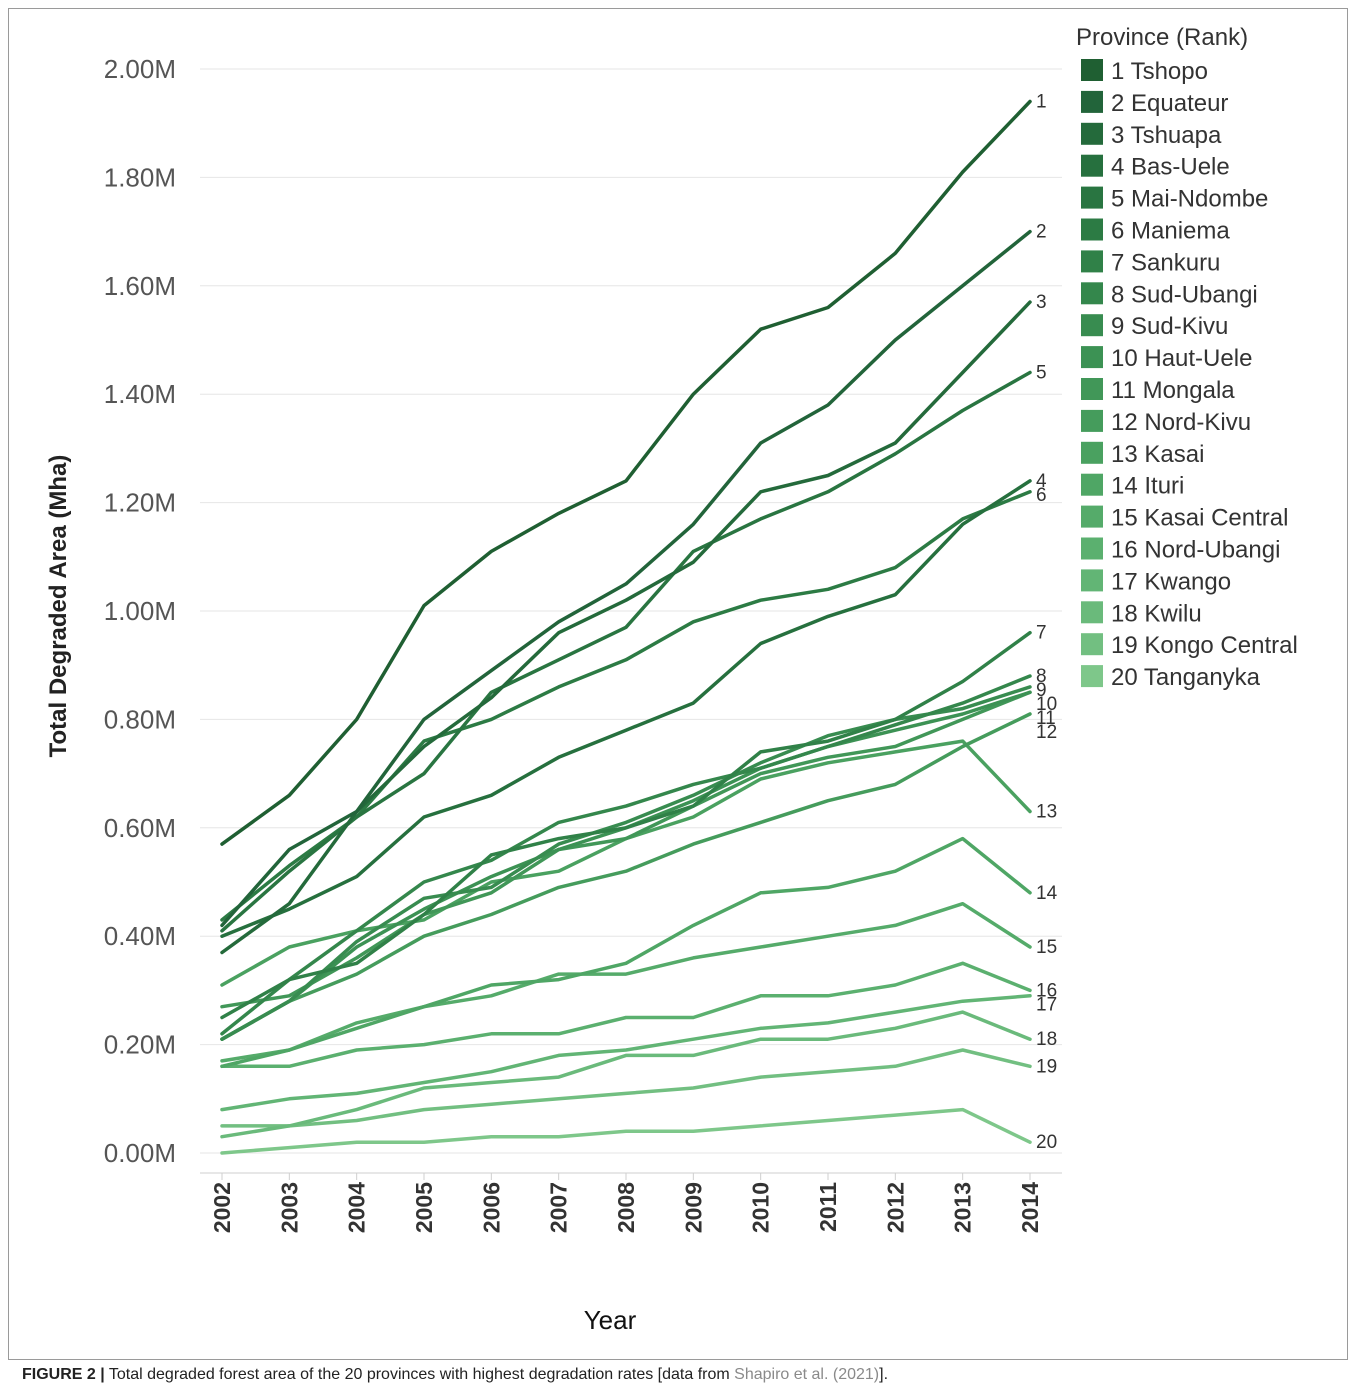  What do you see at coordinates (610, 1320) in the screenshot?
I see `x-axis-title: Year` at bounding box center [610, 1320].